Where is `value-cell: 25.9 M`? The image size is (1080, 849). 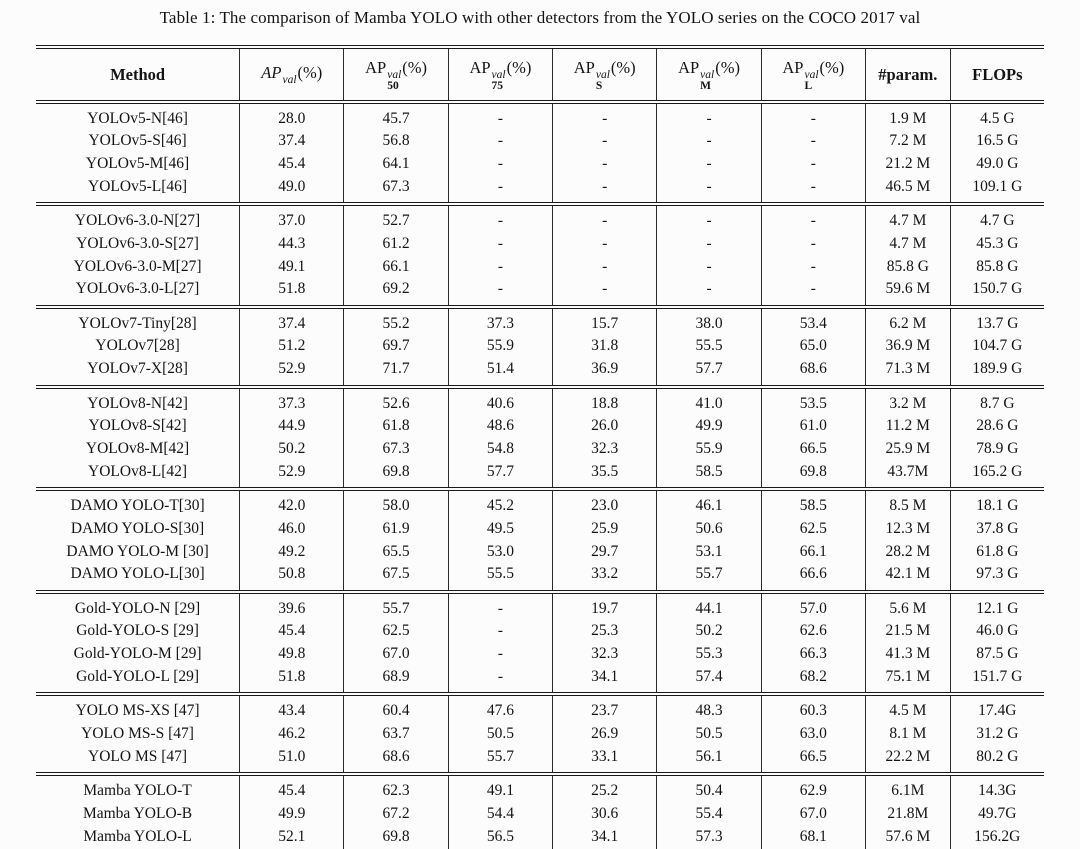 value-cell: 25.9 M is located at coordinates (908, 449).